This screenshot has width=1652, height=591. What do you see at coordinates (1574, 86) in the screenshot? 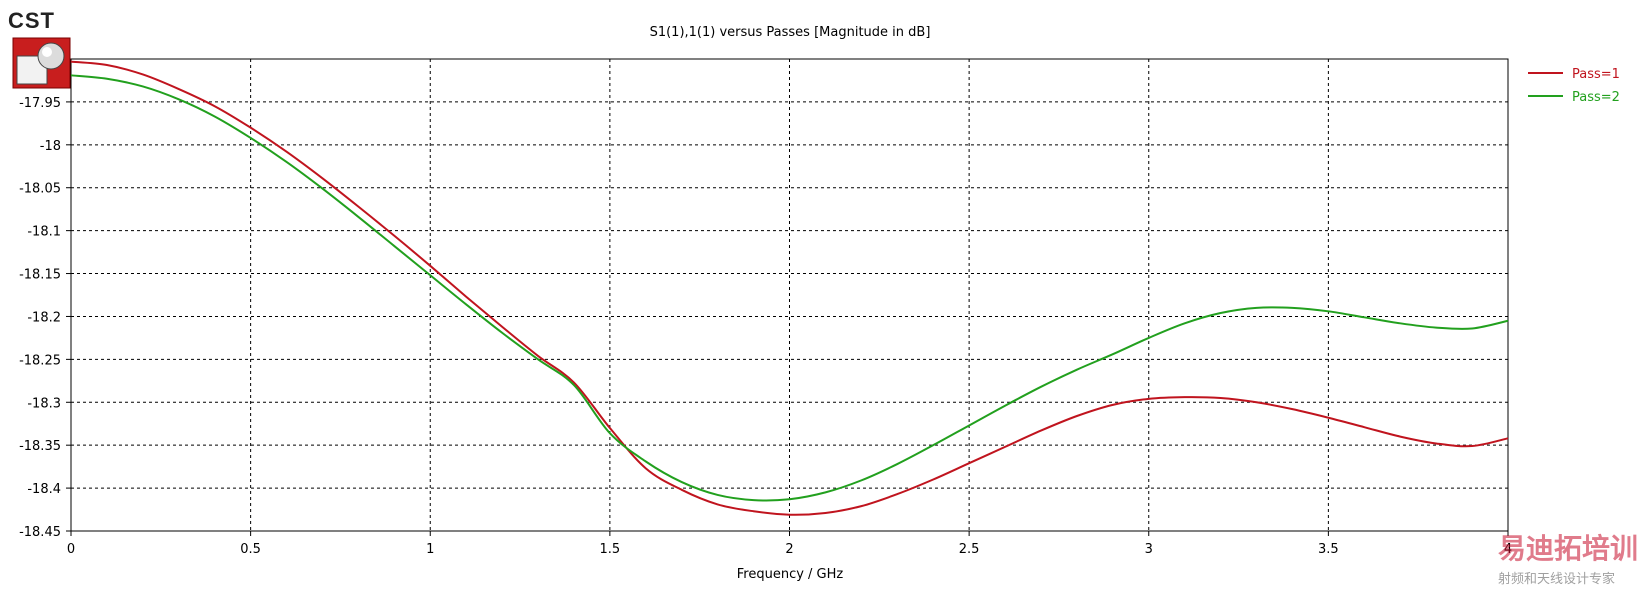
I see `legend: Pass=1 Pass=2` at bounding box center [1574, 86].